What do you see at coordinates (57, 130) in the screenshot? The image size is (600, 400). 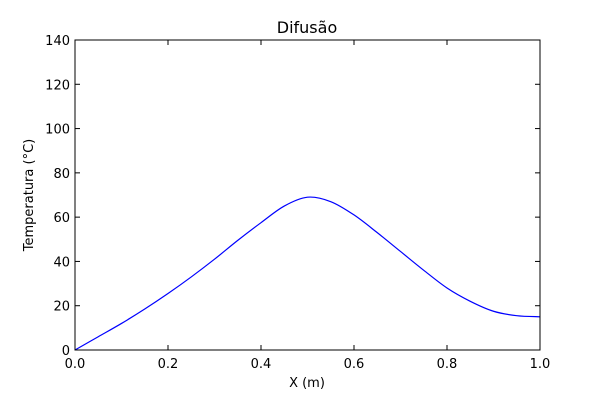 I see `y-tick-label: 100` at bounding box center [57, 130].